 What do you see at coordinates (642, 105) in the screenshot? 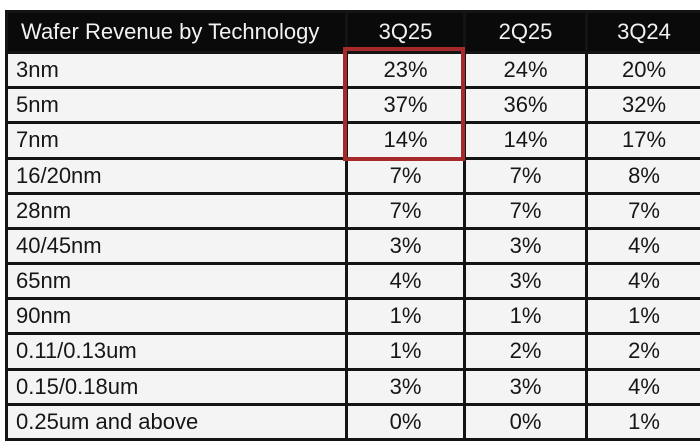
I see `cell-value: 32%` at bounding box center [642, 105].